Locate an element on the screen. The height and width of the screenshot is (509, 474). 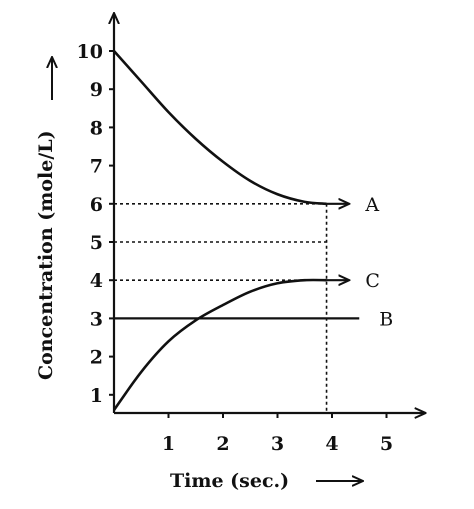
x-tick-label: 4 is located at coordinates (331, 444).